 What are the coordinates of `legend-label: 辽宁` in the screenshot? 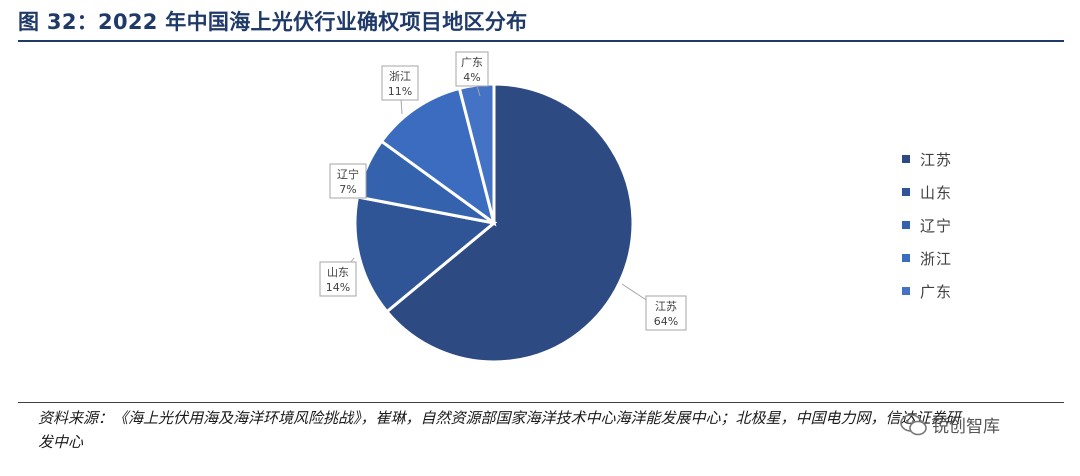 It's located at (936, 225).